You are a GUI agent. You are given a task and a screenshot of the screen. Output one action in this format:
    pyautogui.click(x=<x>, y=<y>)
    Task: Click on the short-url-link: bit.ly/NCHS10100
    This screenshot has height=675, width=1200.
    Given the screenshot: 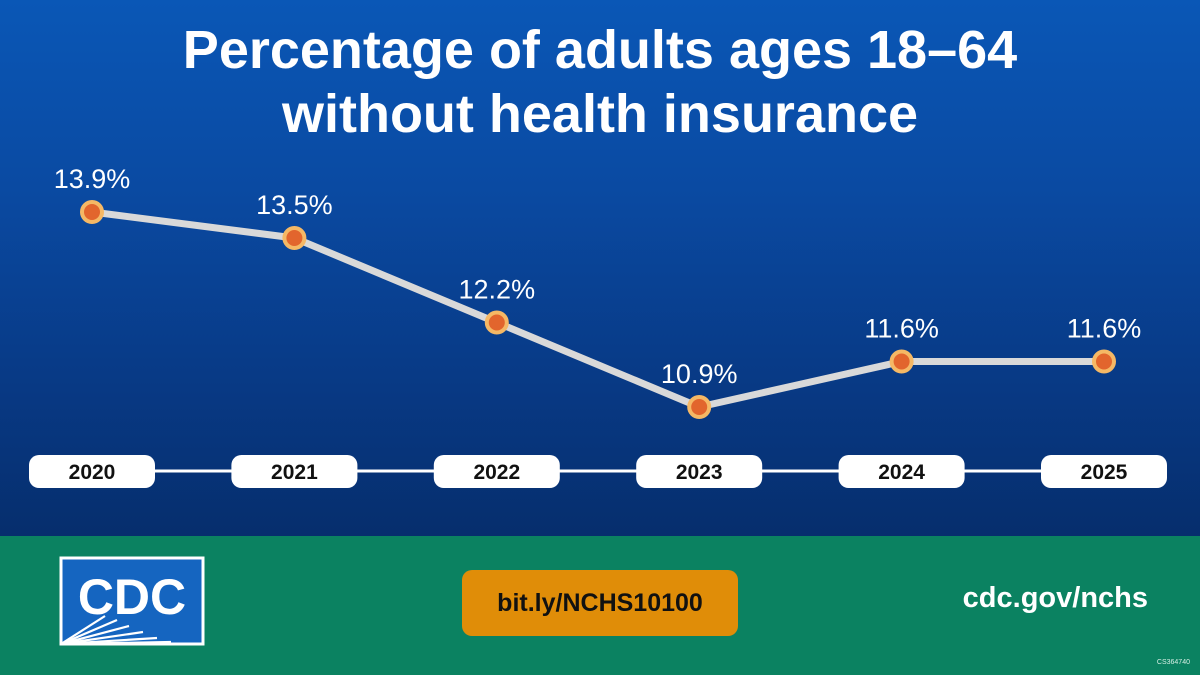 What is the action you would take?
    pyautogui.click(x=600, y=603)
    